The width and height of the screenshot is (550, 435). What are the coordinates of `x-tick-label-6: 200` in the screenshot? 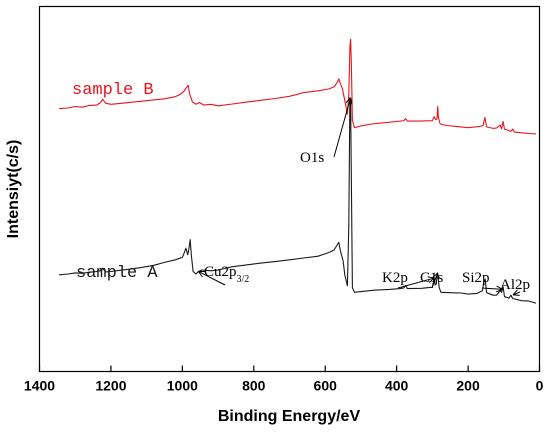 It's located at (468, 386).